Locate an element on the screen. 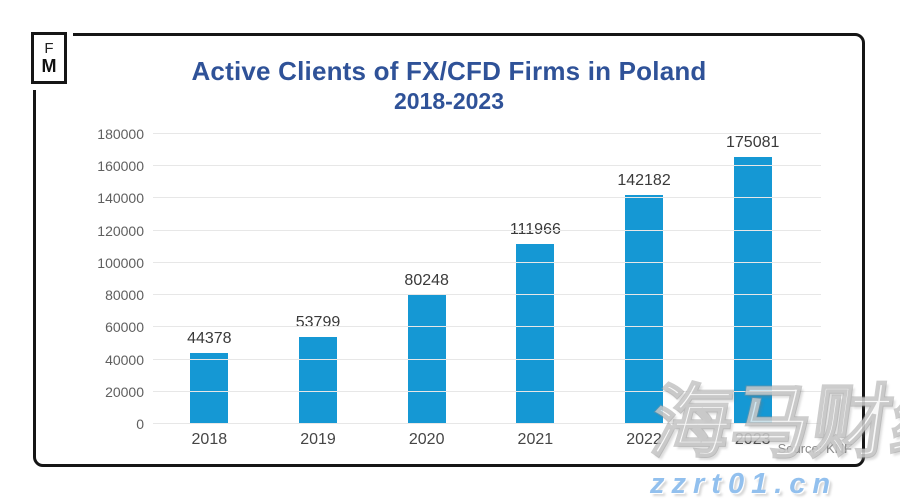  fm-logo-letter-m: M is located at coordinates (49, 65).